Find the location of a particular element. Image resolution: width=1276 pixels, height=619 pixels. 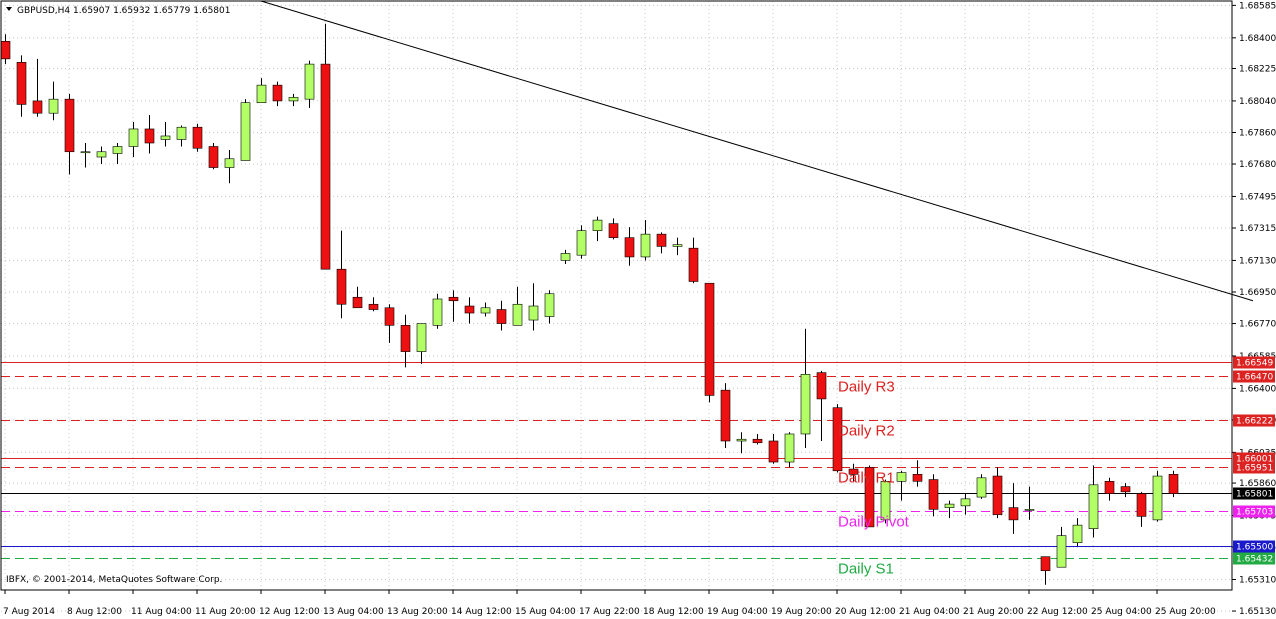

y-tick-label: 1.67315 is located at coordinates (1257, 229).